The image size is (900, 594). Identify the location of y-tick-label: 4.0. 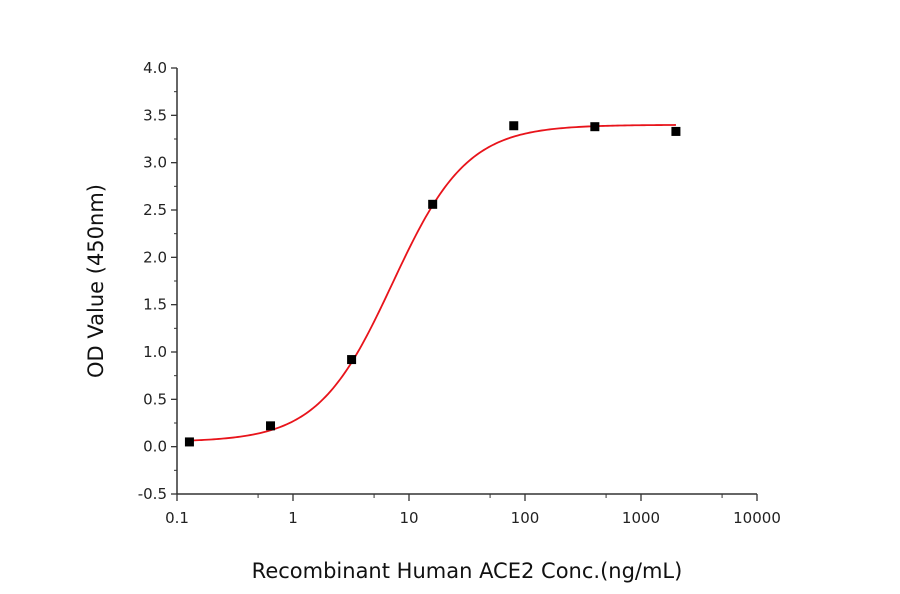
(155, 68).